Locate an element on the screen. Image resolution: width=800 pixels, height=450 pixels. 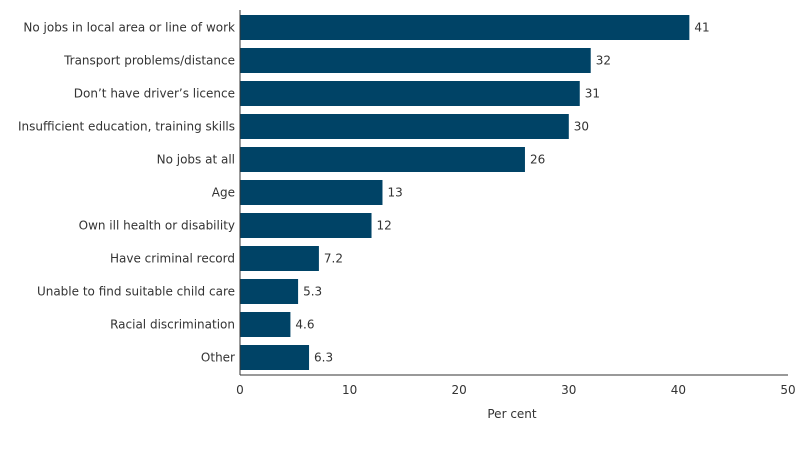
x-tick-label: 10 is located at coordinates (349, 390).